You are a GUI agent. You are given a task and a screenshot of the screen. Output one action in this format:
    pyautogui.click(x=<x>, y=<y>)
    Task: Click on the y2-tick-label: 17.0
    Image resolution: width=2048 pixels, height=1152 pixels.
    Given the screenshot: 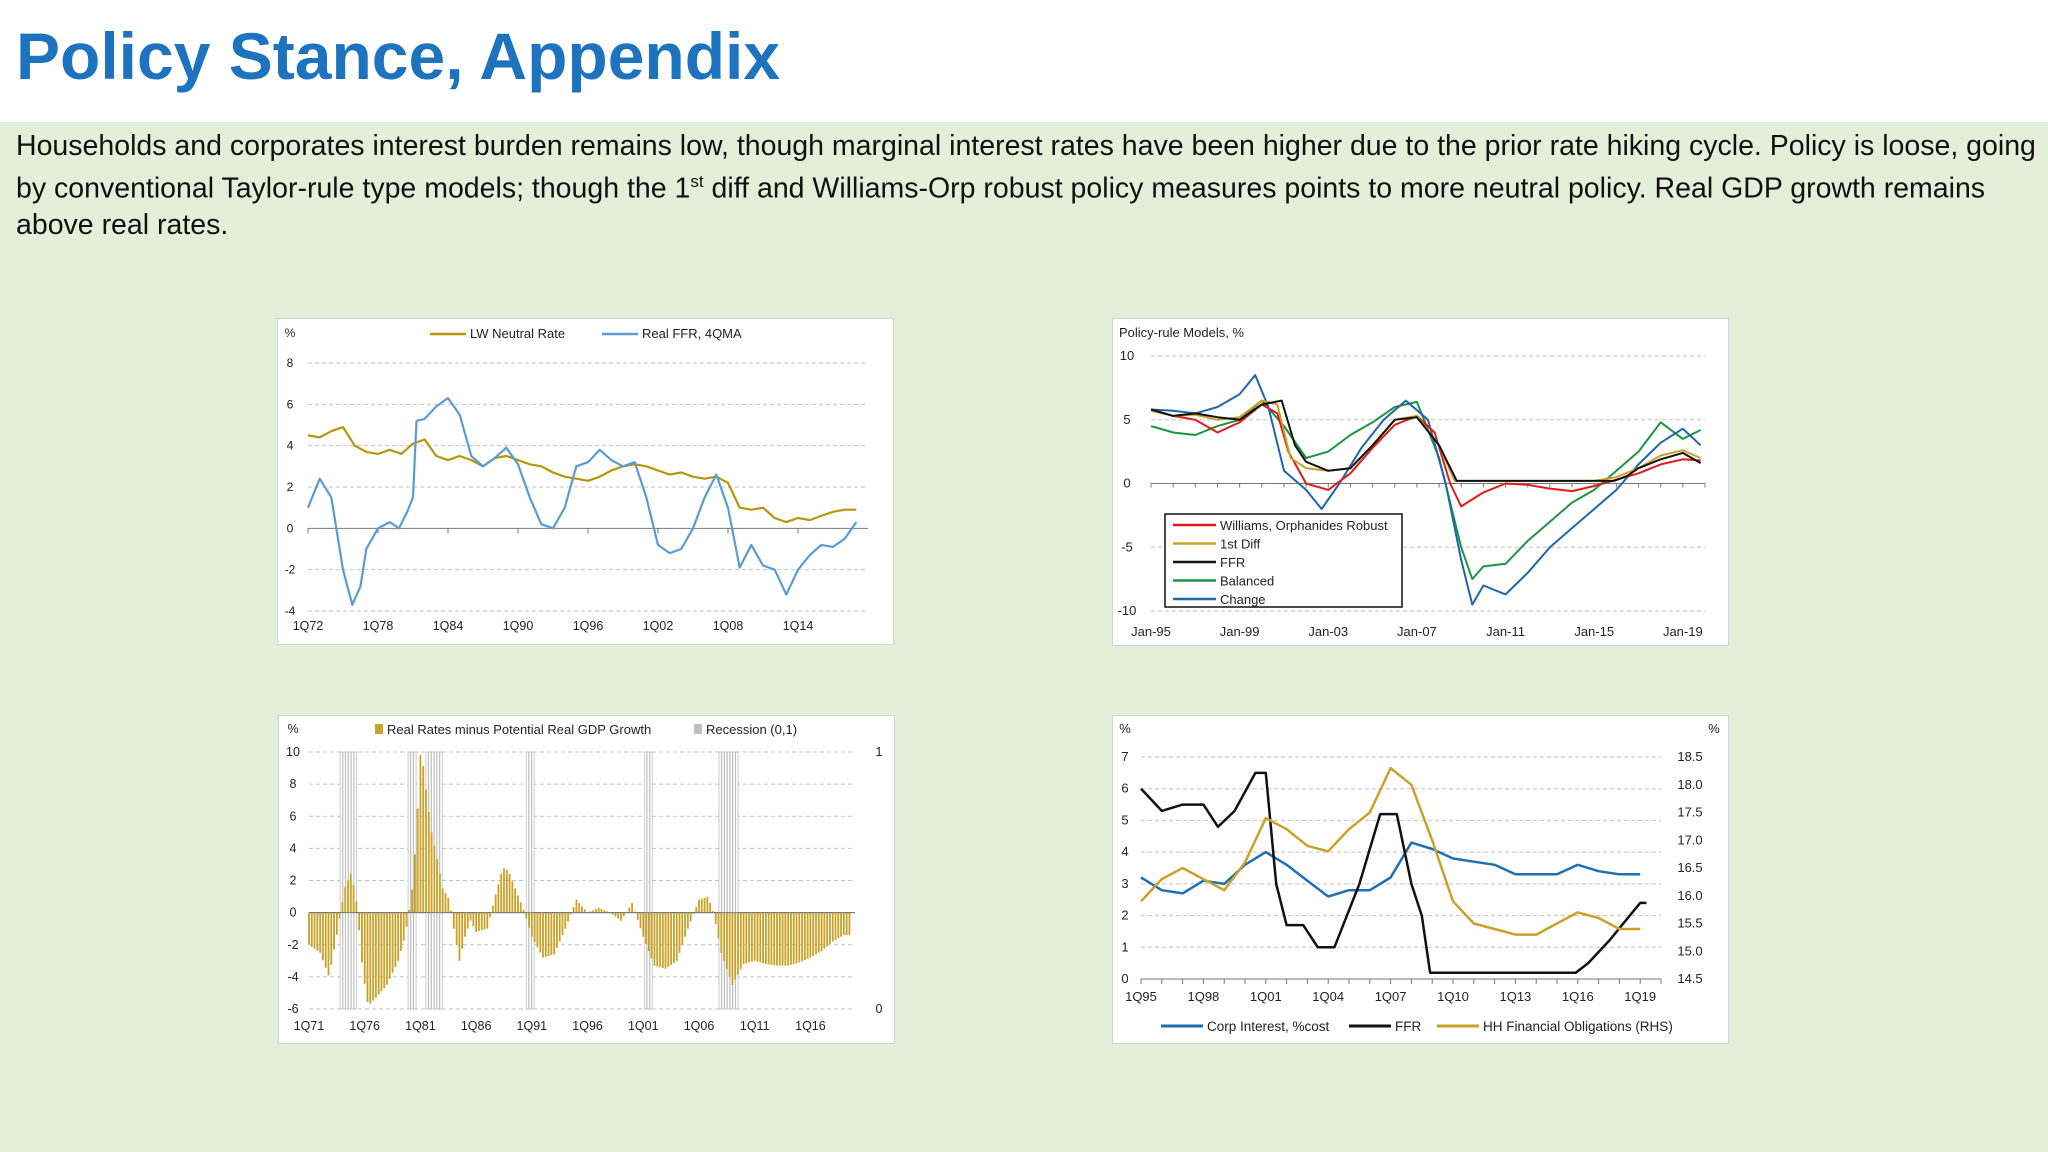 What is the action you would take?
    pyautogui.click(x=1689, y=839)
    